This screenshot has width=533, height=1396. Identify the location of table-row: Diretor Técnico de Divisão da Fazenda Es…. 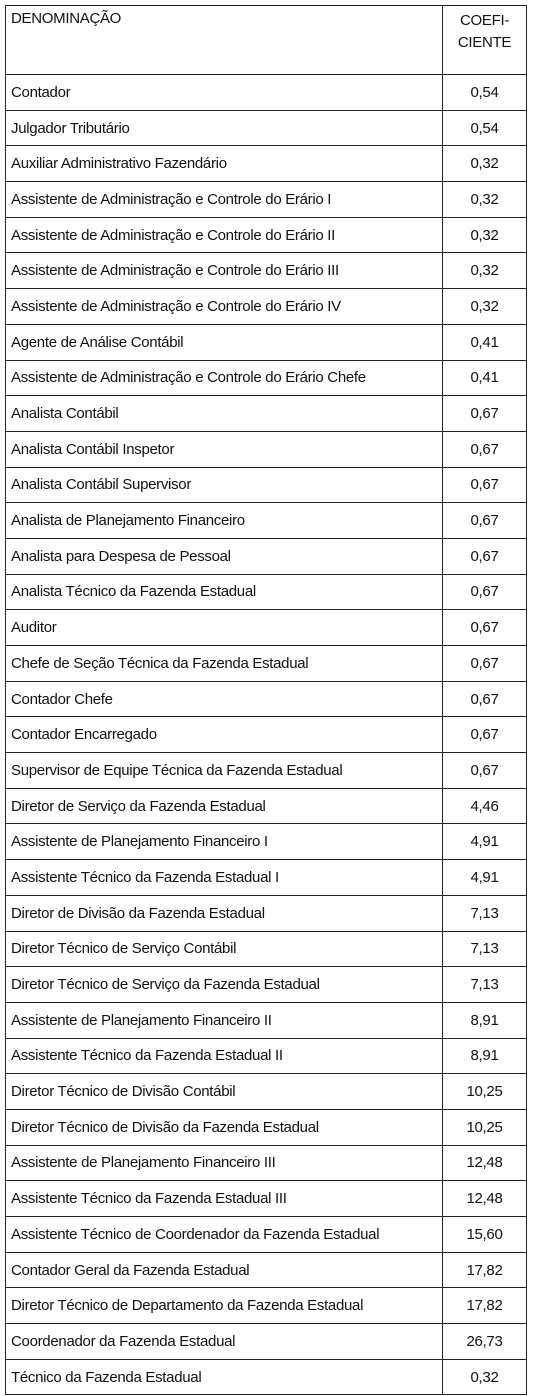
(266, 1127).